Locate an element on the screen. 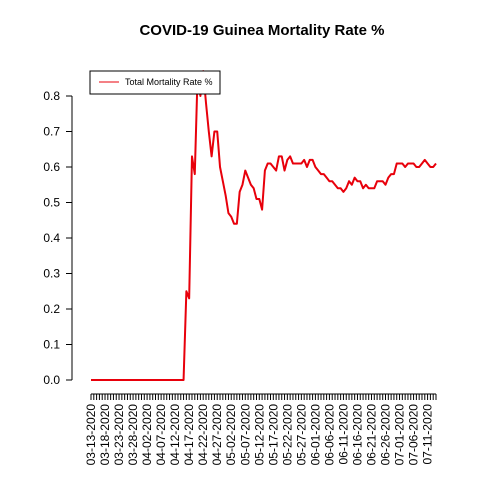  y-tick-label: 0.8 is located at coordinates (51, 96).